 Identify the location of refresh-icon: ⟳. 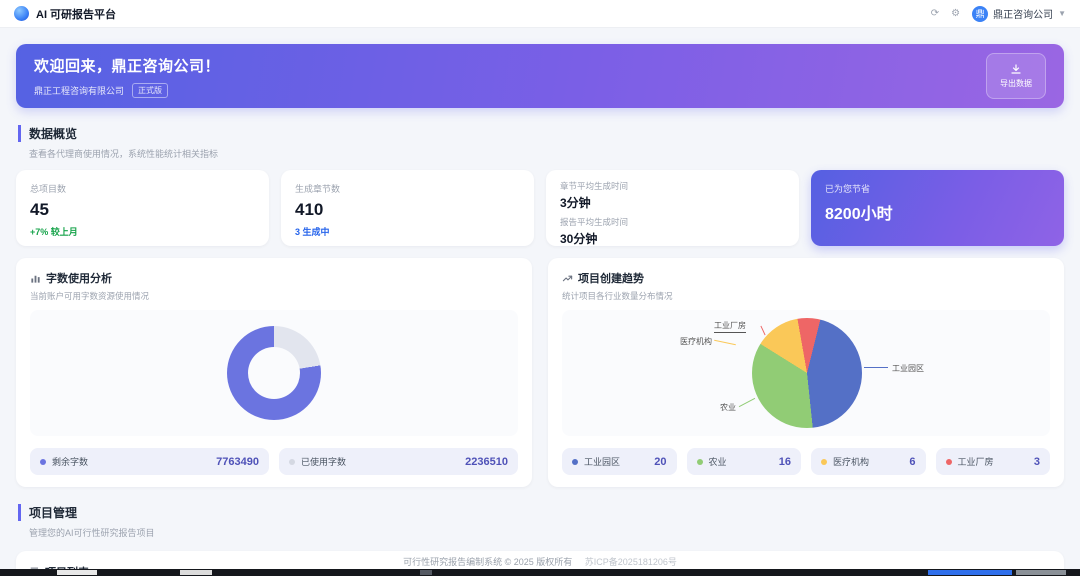
(935, 13).